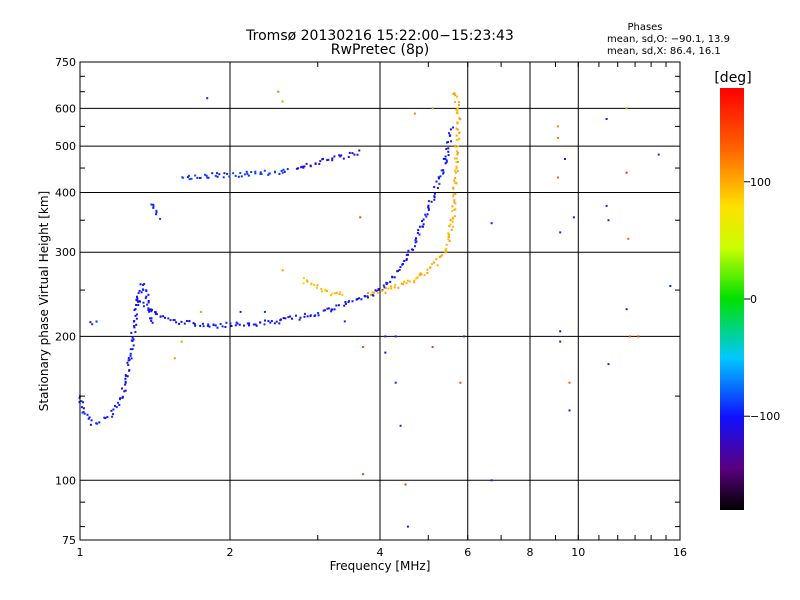 Image resolution: width=800 pixels, height=600 pixels. What do you see at coordinates (65, 192) in the screenshot?
I see `y-tick-label: 400` at bounding box center [65, 192].